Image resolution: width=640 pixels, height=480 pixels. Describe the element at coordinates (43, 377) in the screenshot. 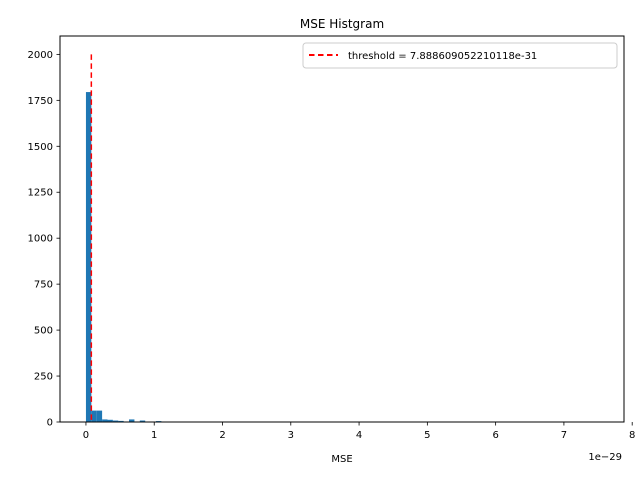

I see `y-tick-label: 250` at that location.